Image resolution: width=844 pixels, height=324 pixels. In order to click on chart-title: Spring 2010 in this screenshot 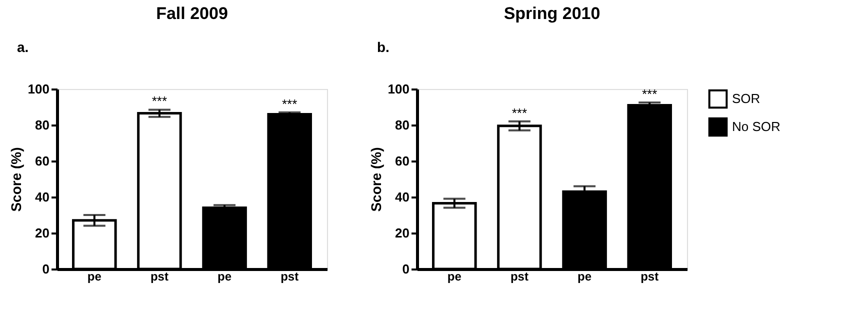, I will do `click(552, 13)`.